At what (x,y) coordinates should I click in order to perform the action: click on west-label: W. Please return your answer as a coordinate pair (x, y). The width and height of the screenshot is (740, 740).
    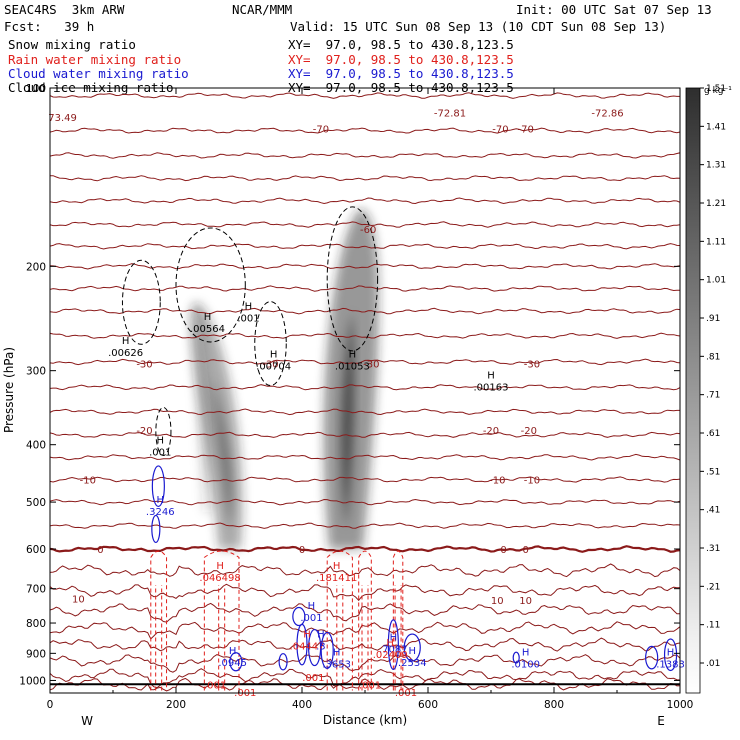
    Looking at the image, I should click on (87, 721).